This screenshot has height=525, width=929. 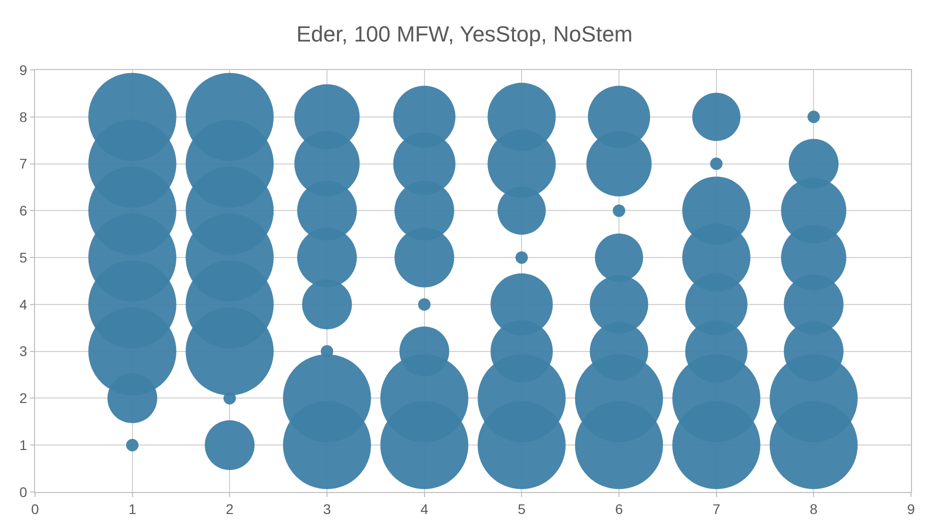 What do you see at coordinates (132, 508) in the screenshot?
I see `x-tick-label: 1` at bounding box center [132, 508].